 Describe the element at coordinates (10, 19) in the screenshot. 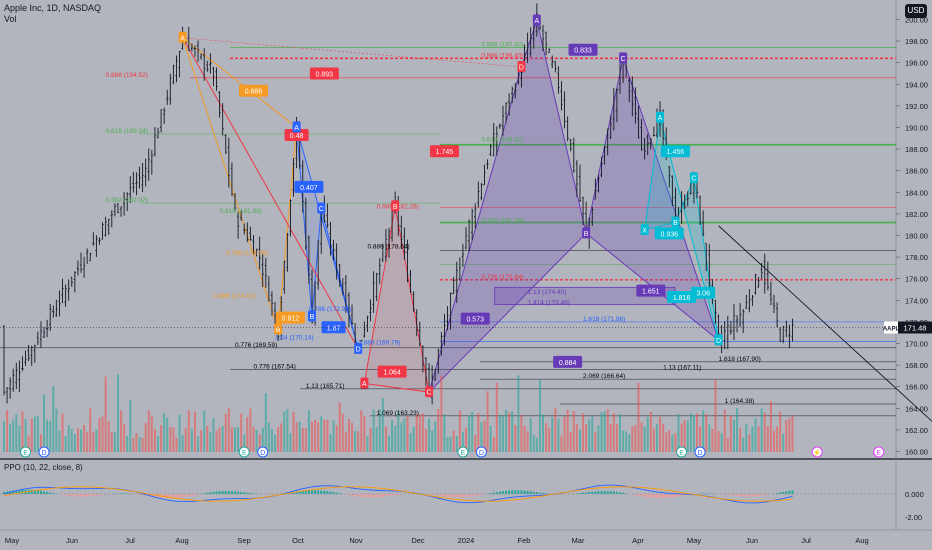

I see `volume-label: Vol` at that location.